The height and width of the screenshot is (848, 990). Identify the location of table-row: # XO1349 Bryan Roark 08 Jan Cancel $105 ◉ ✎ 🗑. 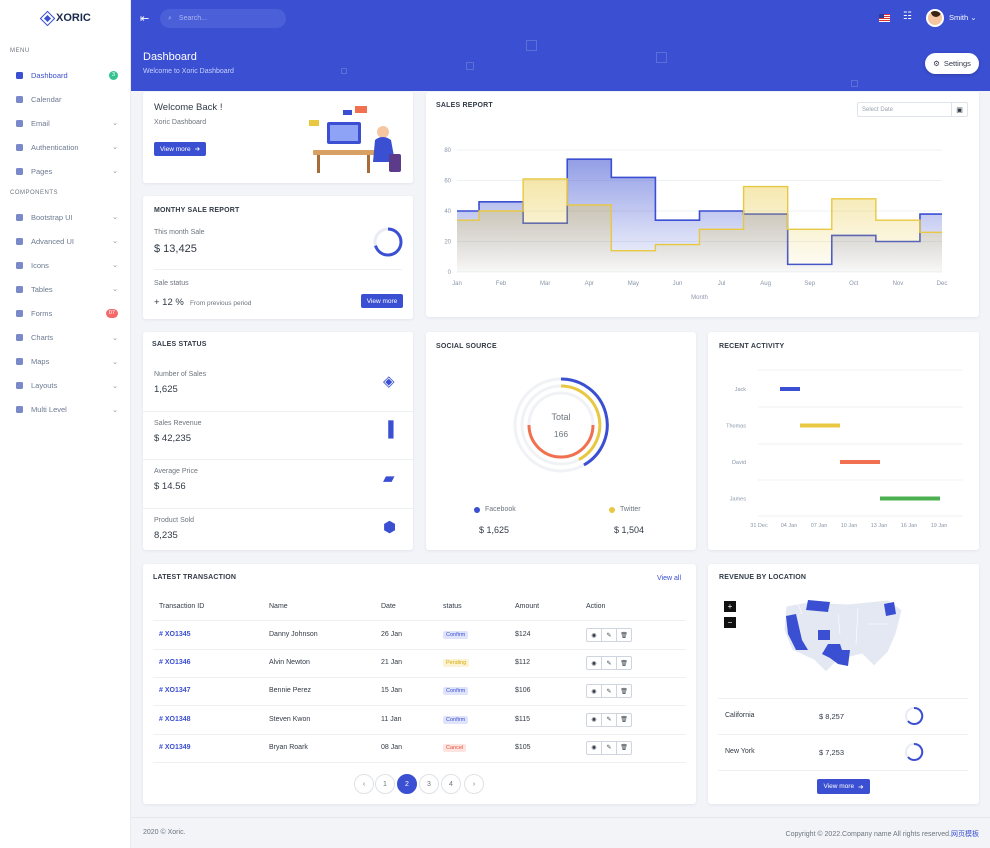
(419, 748).